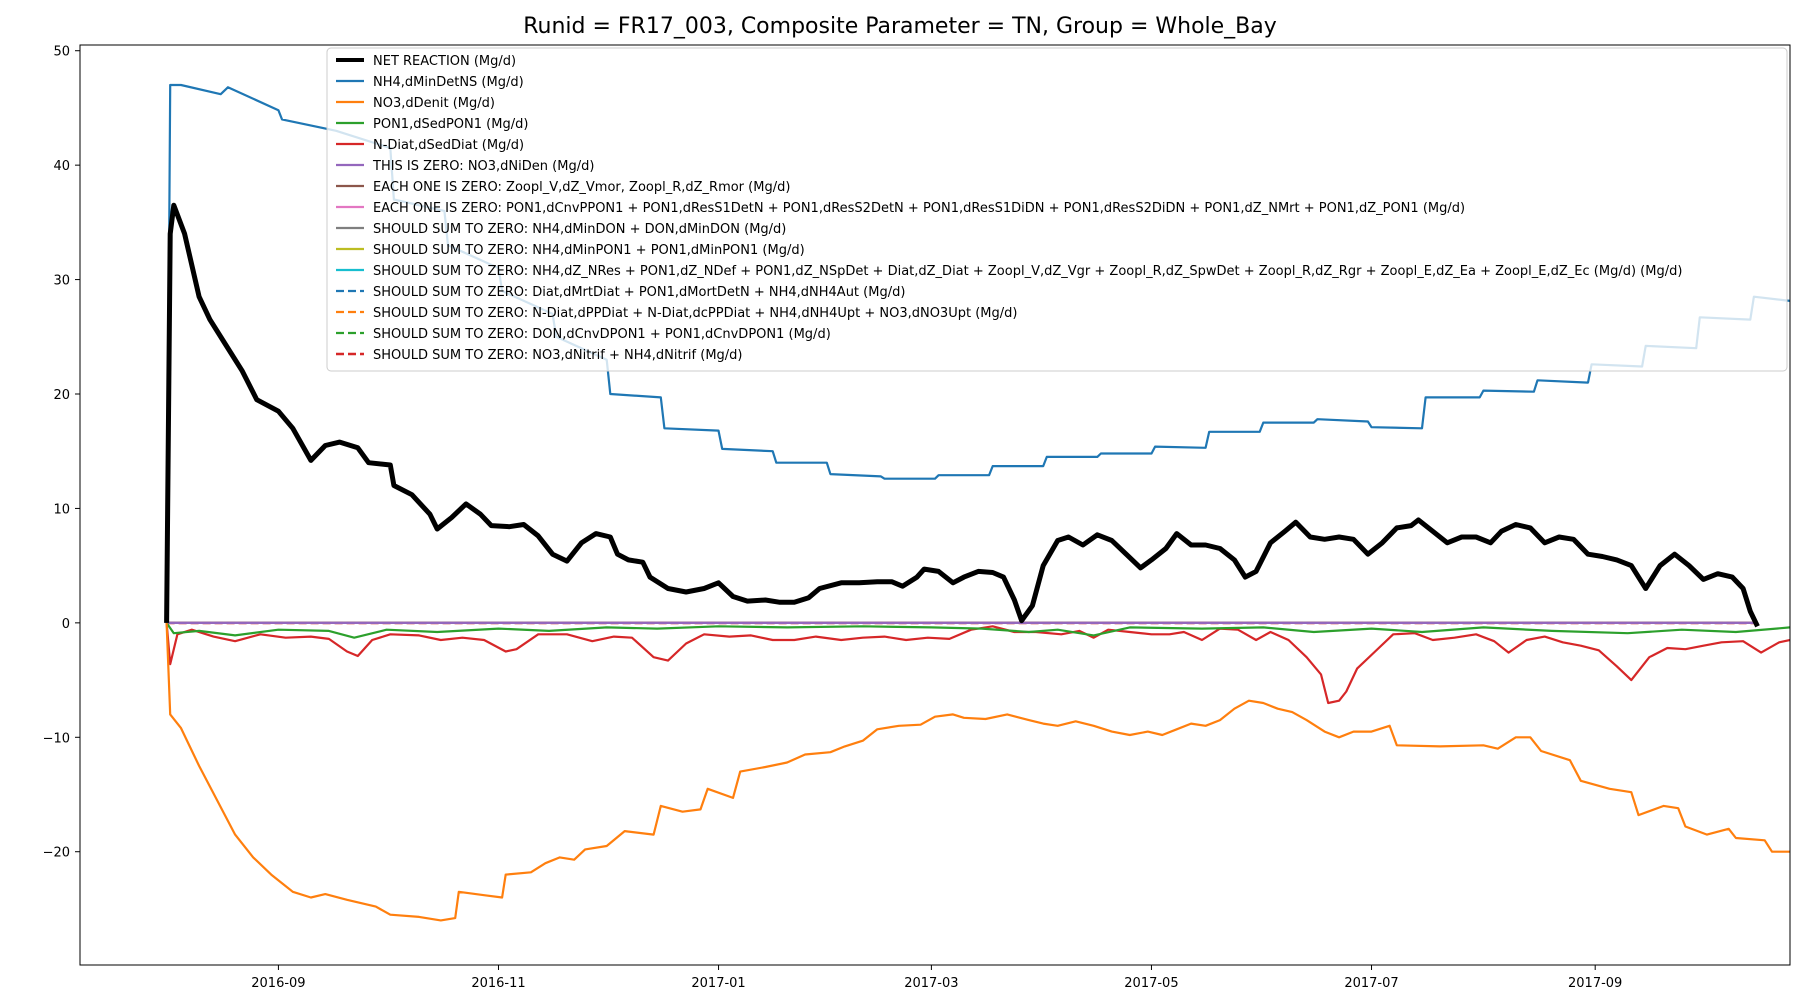 The height and width of the screenshot is (1000, 1800). Describe the element at coordinates (434, 103) in the screenshot. I see `legend-label: NO3,dDenit (Mg/d)` at that location.